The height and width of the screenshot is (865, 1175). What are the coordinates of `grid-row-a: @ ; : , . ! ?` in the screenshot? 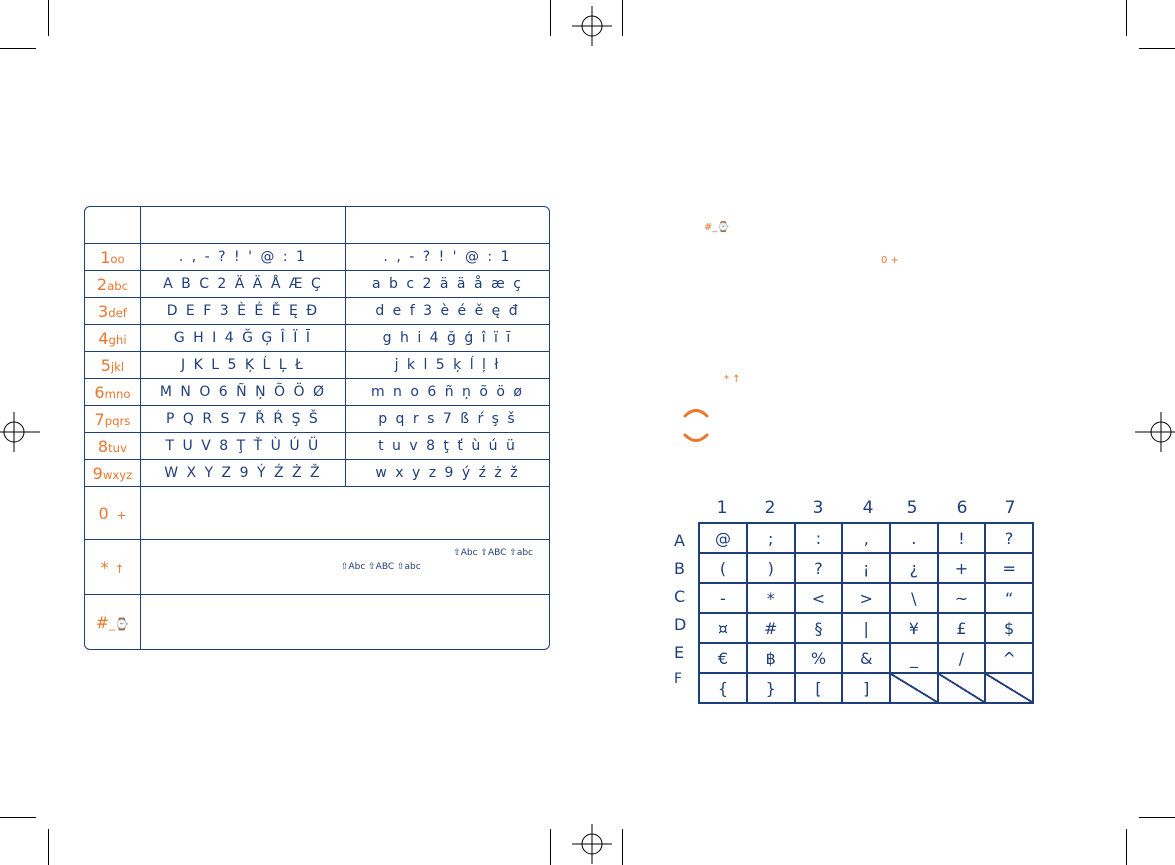 It's located at (866, 538).